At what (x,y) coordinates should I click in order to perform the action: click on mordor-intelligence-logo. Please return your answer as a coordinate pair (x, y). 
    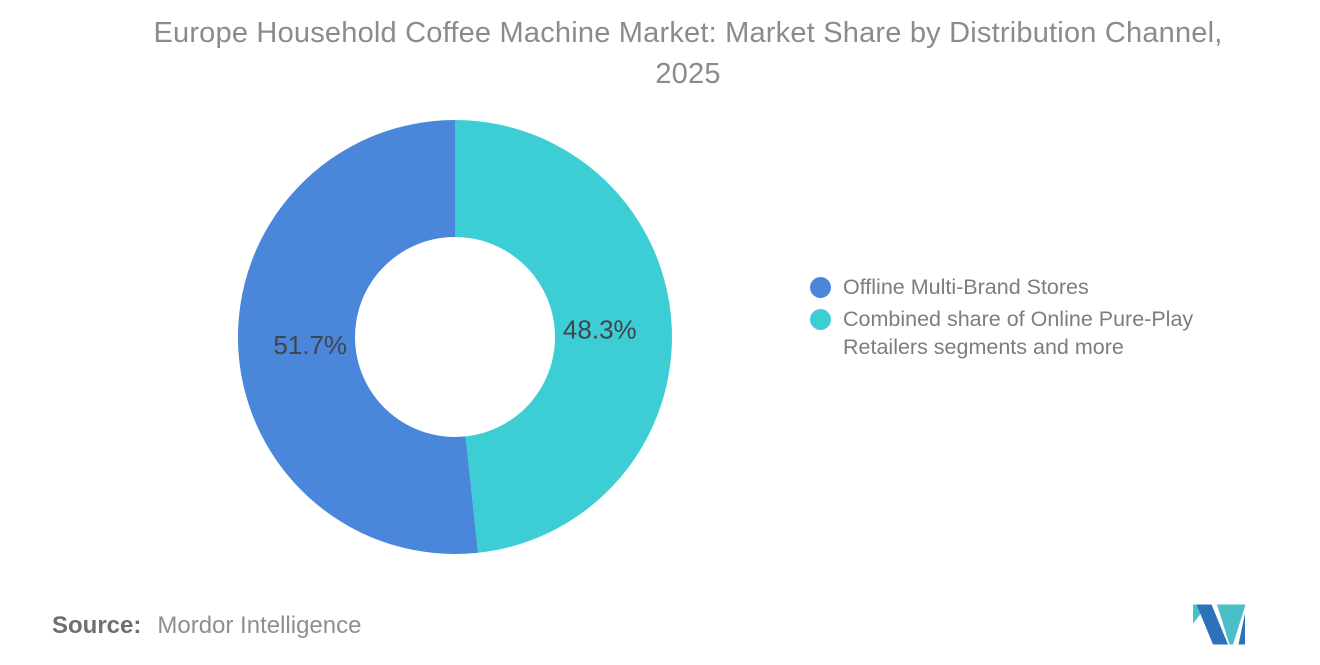
    Looking at the image, I should click on (1219, 624).